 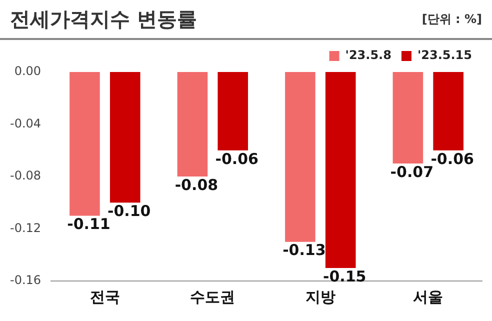 What do you see at coordinates (213, 297) in the screenshot?
I see `x-tick-label: 수도권` at bounding box center [213, 297].